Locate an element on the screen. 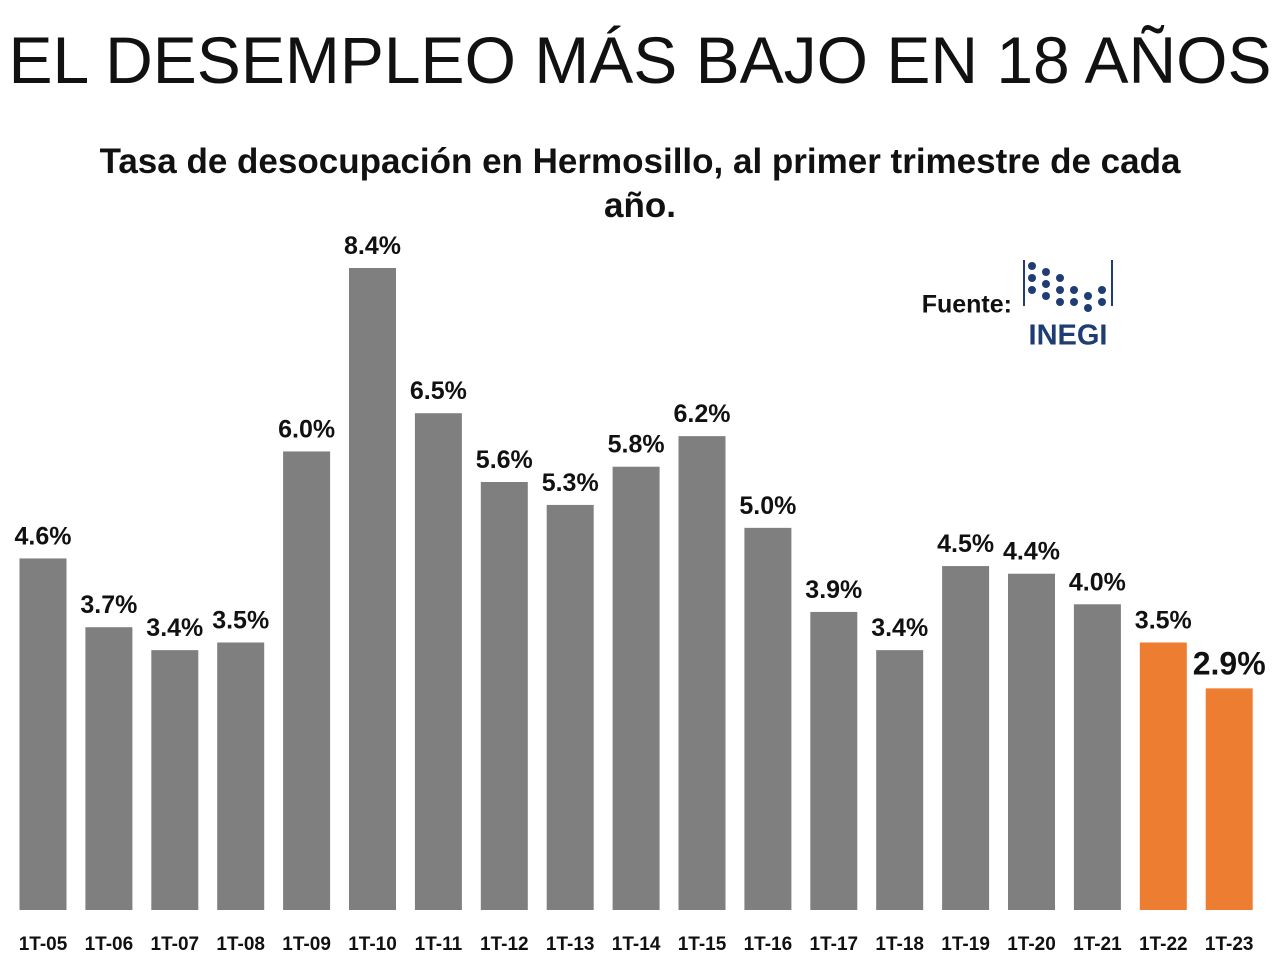 The image size is (1280, 970). source-logo: INEGI is located at coordinates (1068, 336).